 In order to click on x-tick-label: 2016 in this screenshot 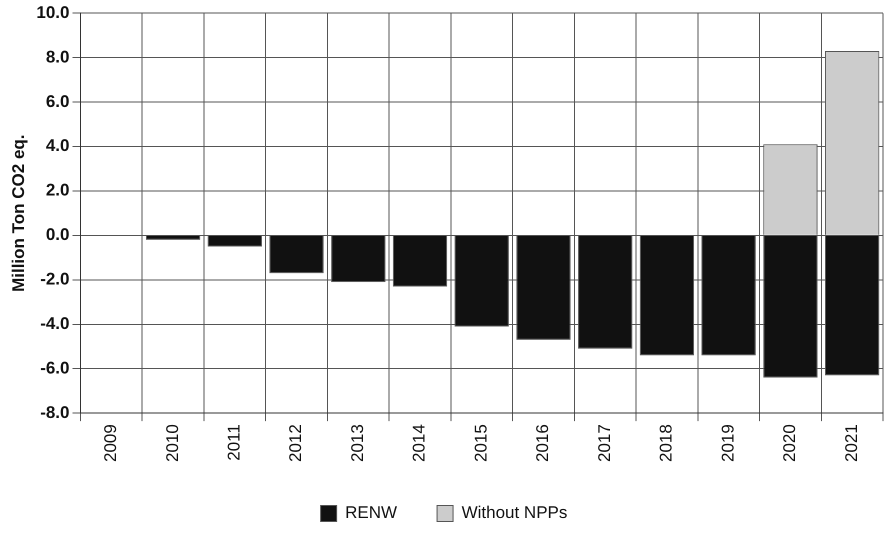, I will do `click(542, 443)`.